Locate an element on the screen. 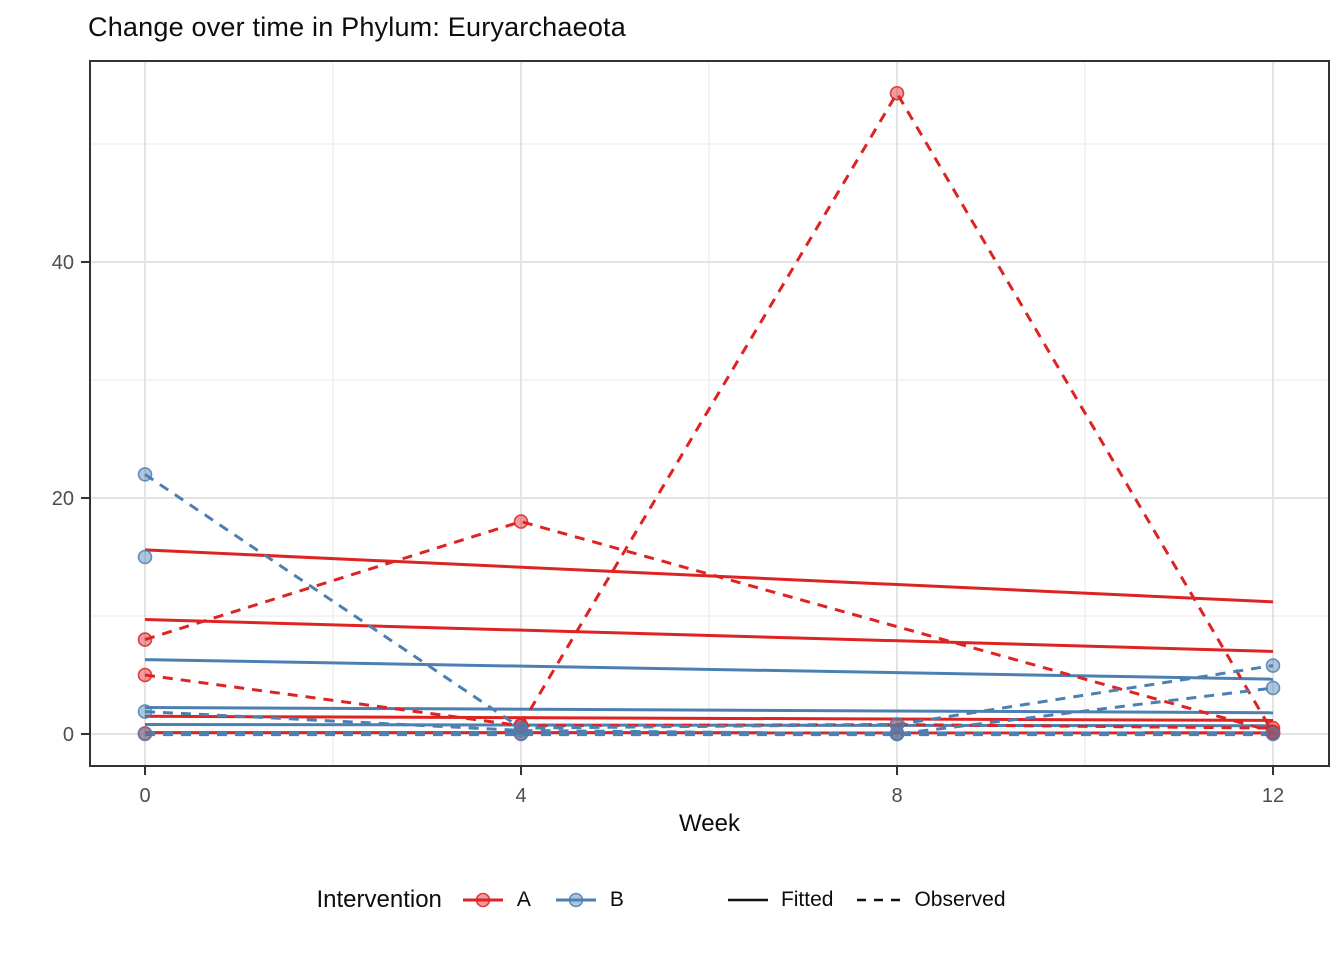 This screenshot has height=960, width=1344. legend-item-a: A is located at coordinates (495, 900).